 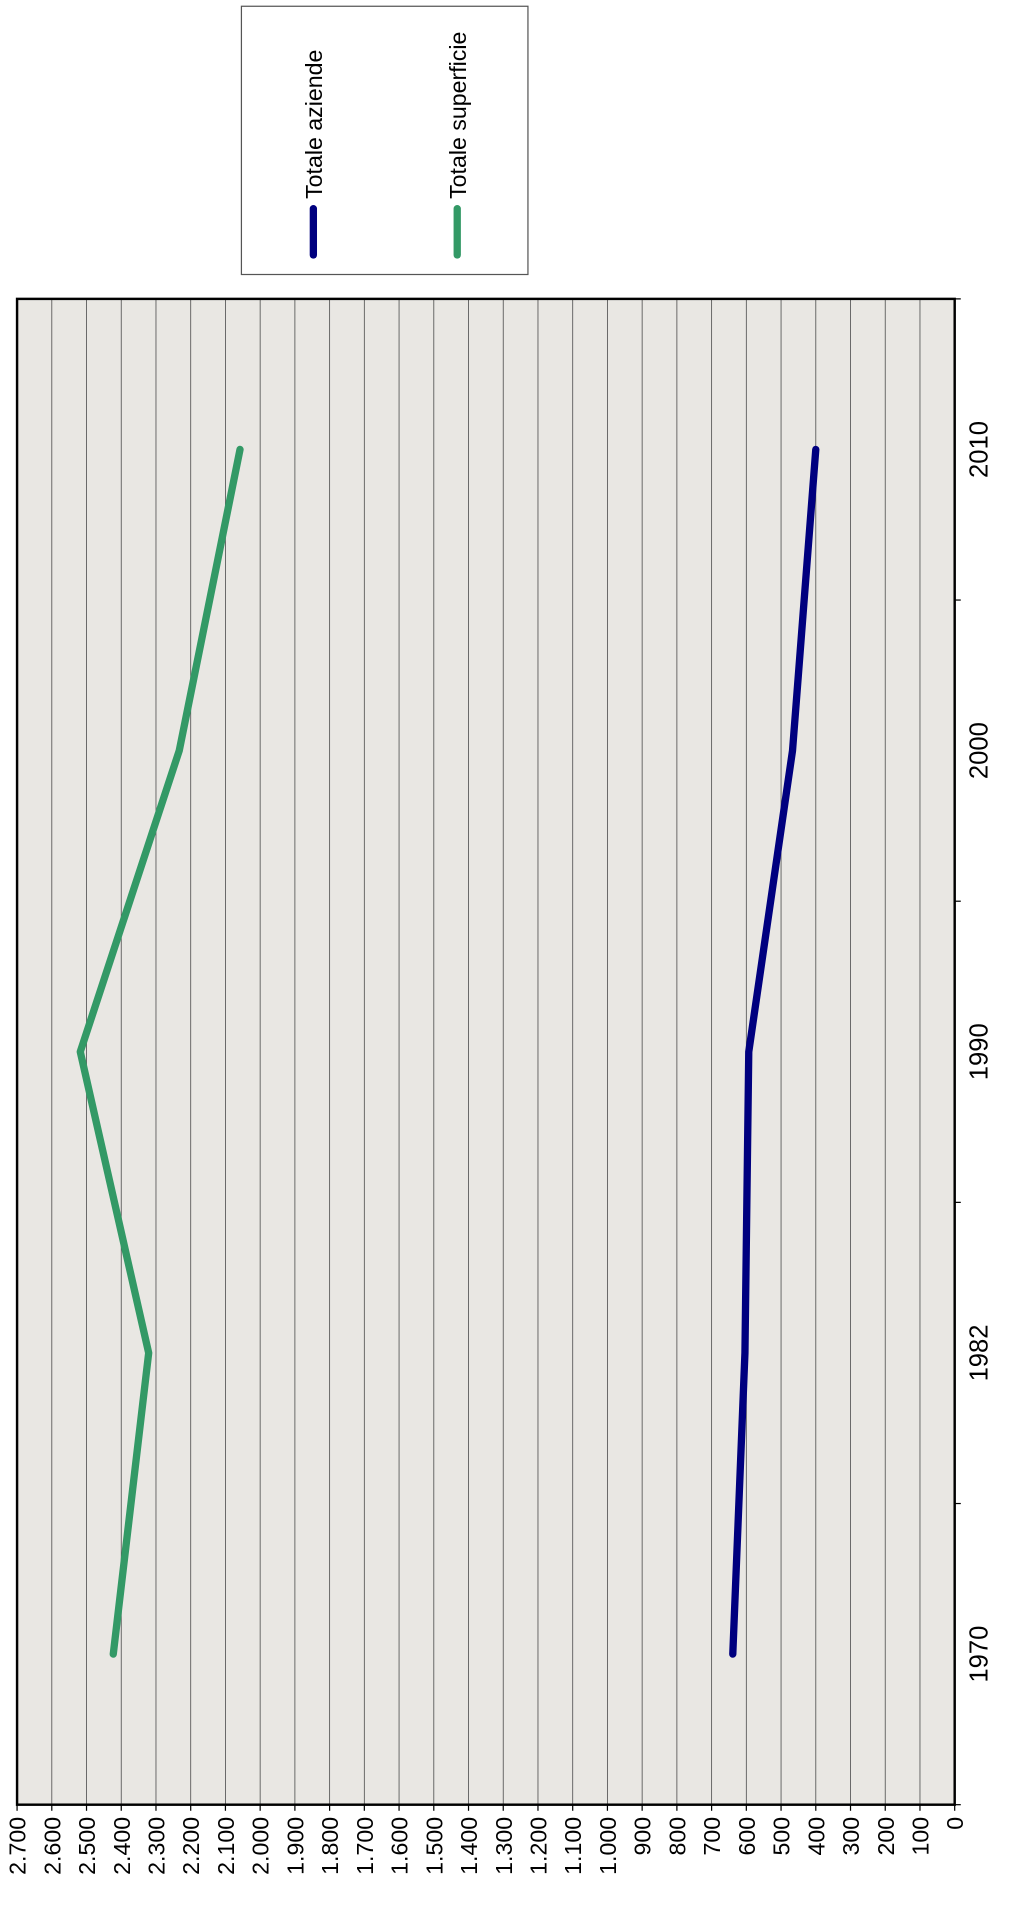 I want to click on y-tick-label: 1.700, so click(x=365, y=1846).